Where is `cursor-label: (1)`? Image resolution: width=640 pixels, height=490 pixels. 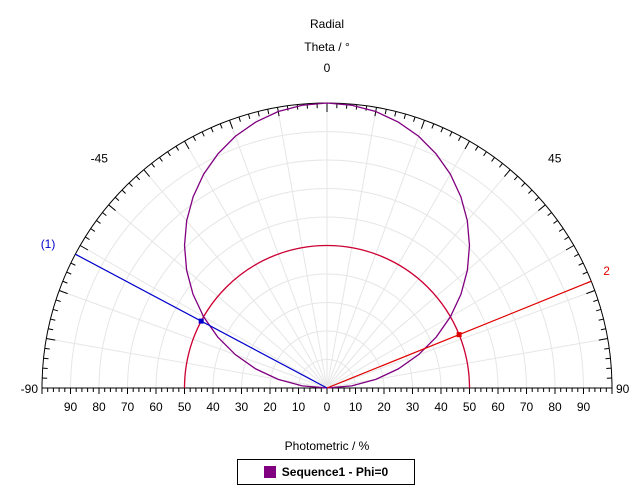 cursor-label: (1) is located at coordinates (48, 244).